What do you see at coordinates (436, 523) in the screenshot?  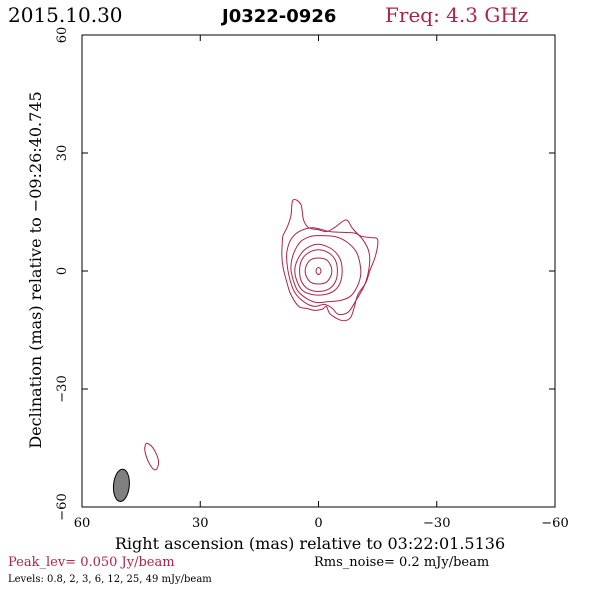 I see `x-tick-label-3: −30` at bounding box center [436, 523].